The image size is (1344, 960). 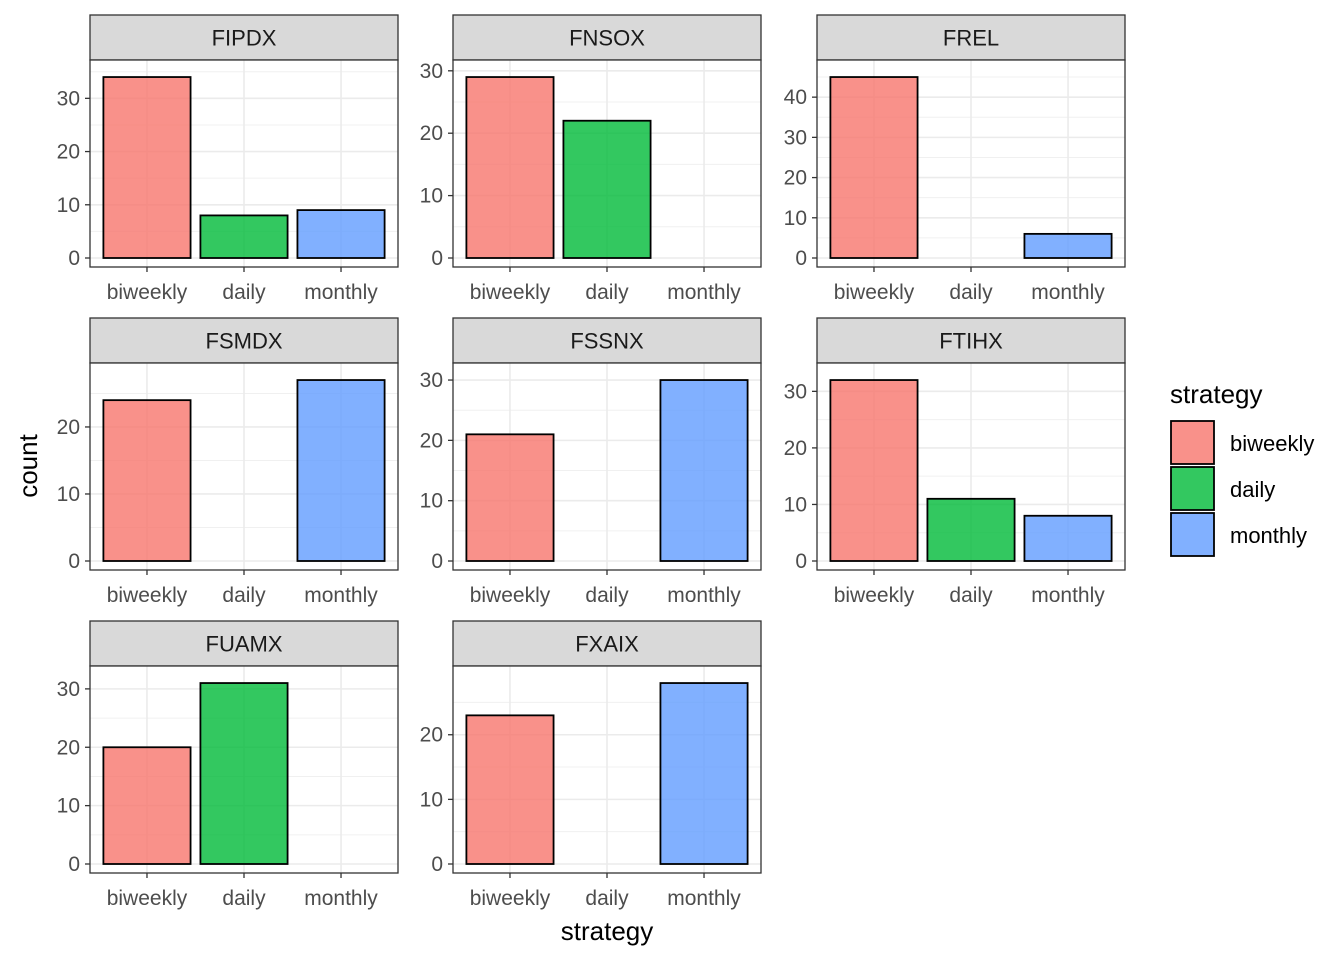 I want to click on legend-title: strategy, so click(x=1216, y=394).